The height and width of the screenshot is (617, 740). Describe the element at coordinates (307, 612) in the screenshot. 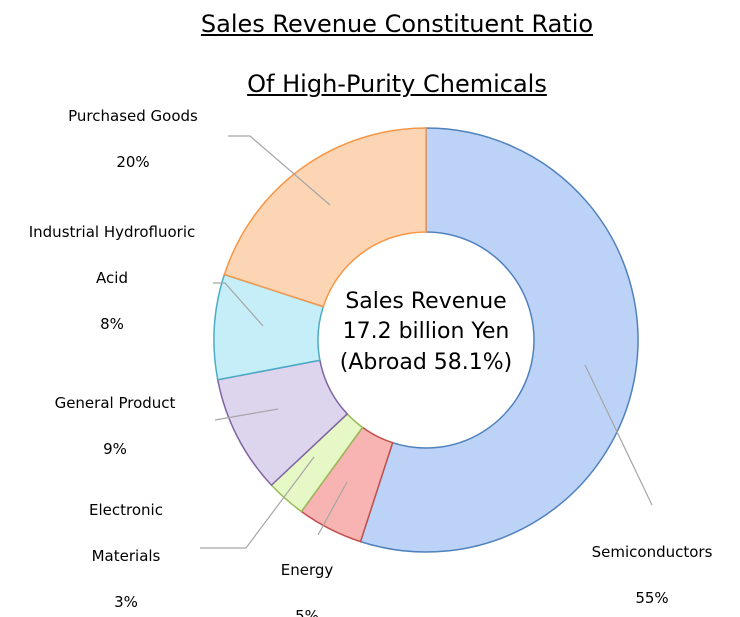

I see `value-label: 5%` at that location.